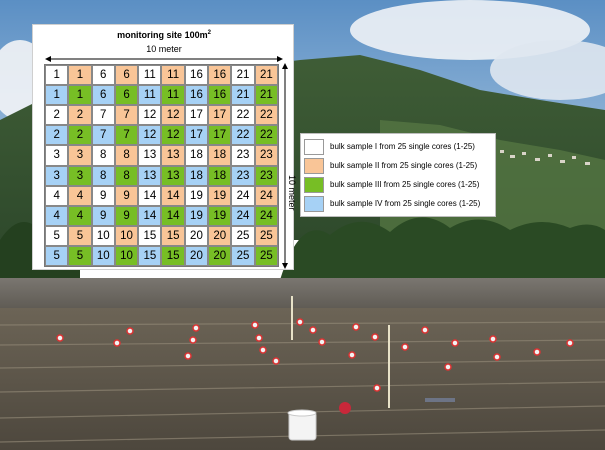 This screenshot has width=605, height=450. What do you see at coordinates (220, 255) in the screenshot?
I see `grid-cell: 20` at bounding box center [220, 255].